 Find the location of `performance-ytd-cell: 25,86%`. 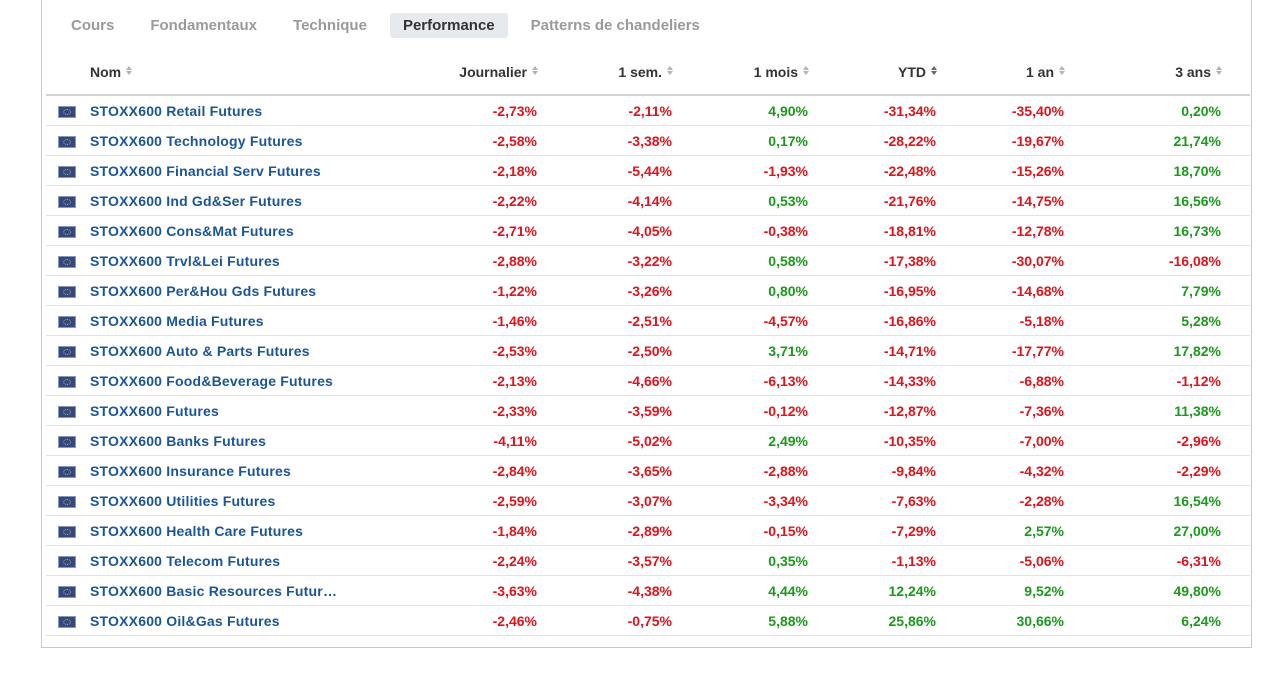

performance-ytd-cell: 25,86% is located at coordinates (901, 620).